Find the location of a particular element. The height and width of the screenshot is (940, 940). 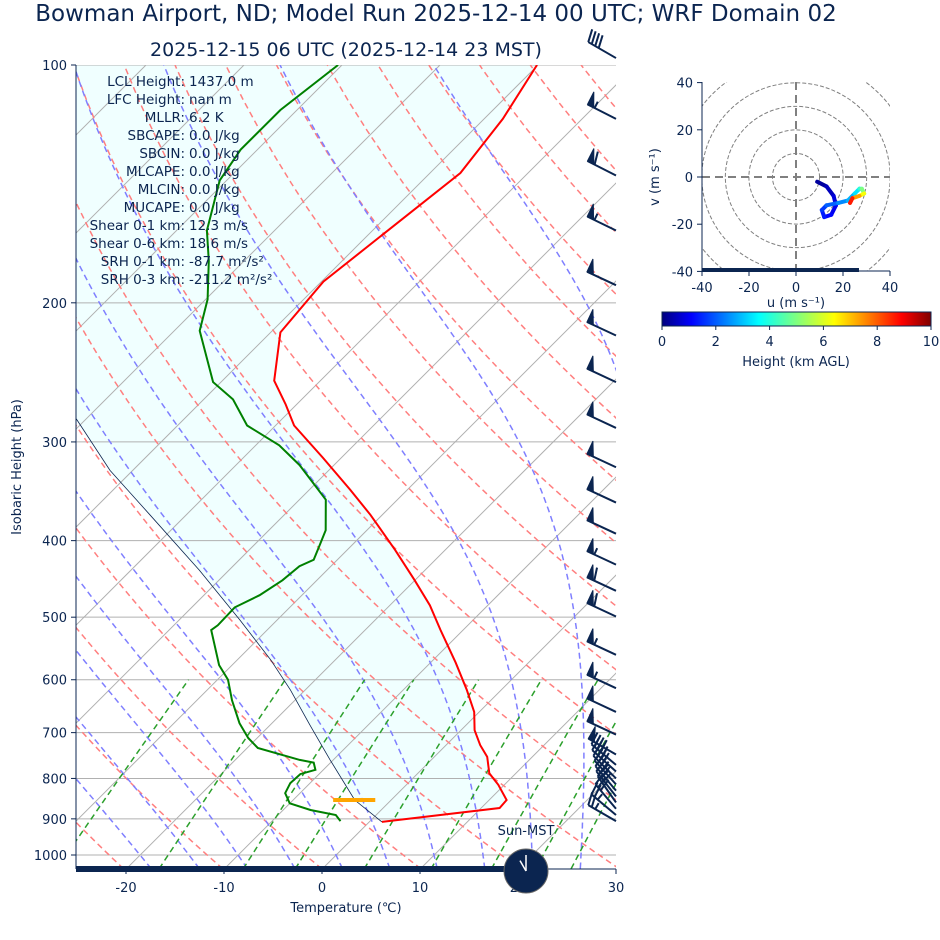

stat-value: 18.6 m/s is located at coordinates (218, 244).